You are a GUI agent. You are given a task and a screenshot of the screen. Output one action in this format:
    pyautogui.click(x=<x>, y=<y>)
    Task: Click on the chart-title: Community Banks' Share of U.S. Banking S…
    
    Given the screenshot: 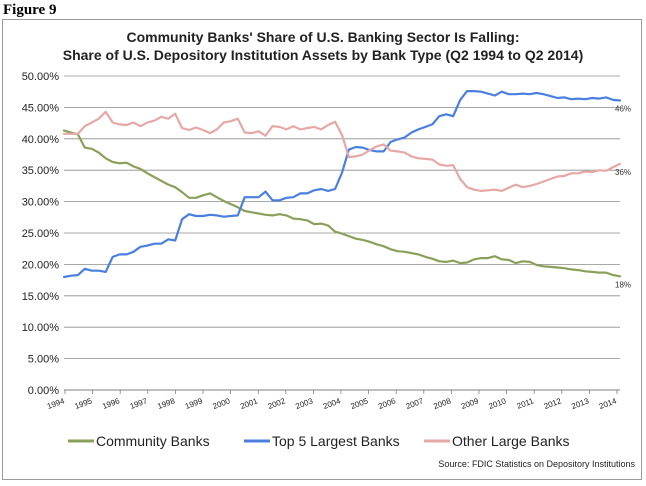 What is the action you would take?
    pyautogui.click(x=323, y=37)
    